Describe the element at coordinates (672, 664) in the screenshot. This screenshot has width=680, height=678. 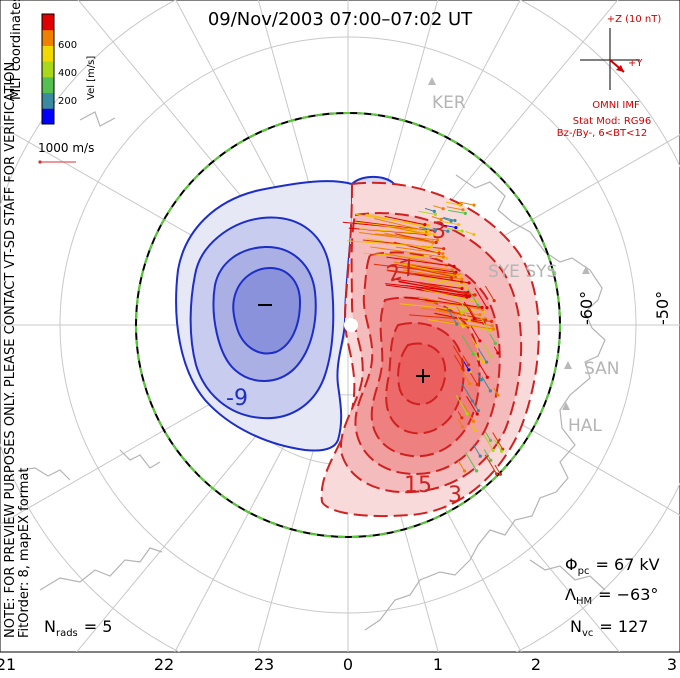
I see `mlt-tick: 3` at that location.